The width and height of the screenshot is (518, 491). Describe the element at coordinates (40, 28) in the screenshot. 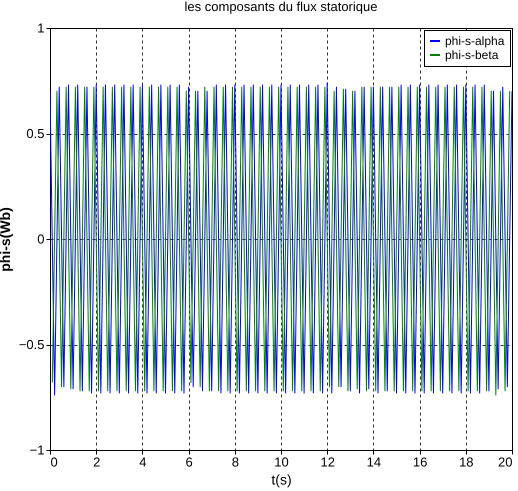

I see `y-tick-label: 1` at that location.